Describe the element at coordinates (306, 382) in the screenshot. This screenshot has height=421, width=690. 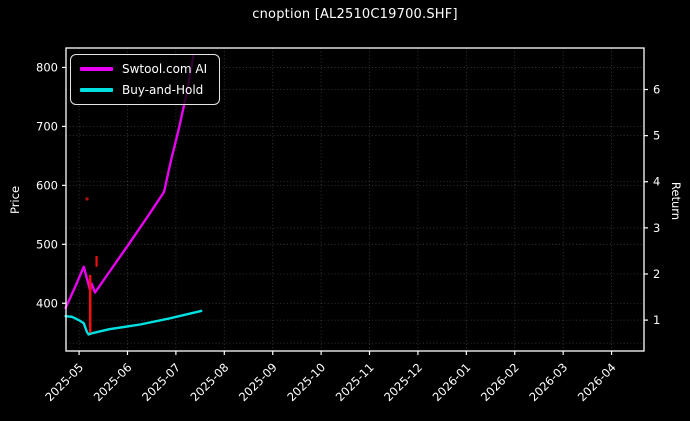
I see `x-tick-label: 2025-10` at that location.